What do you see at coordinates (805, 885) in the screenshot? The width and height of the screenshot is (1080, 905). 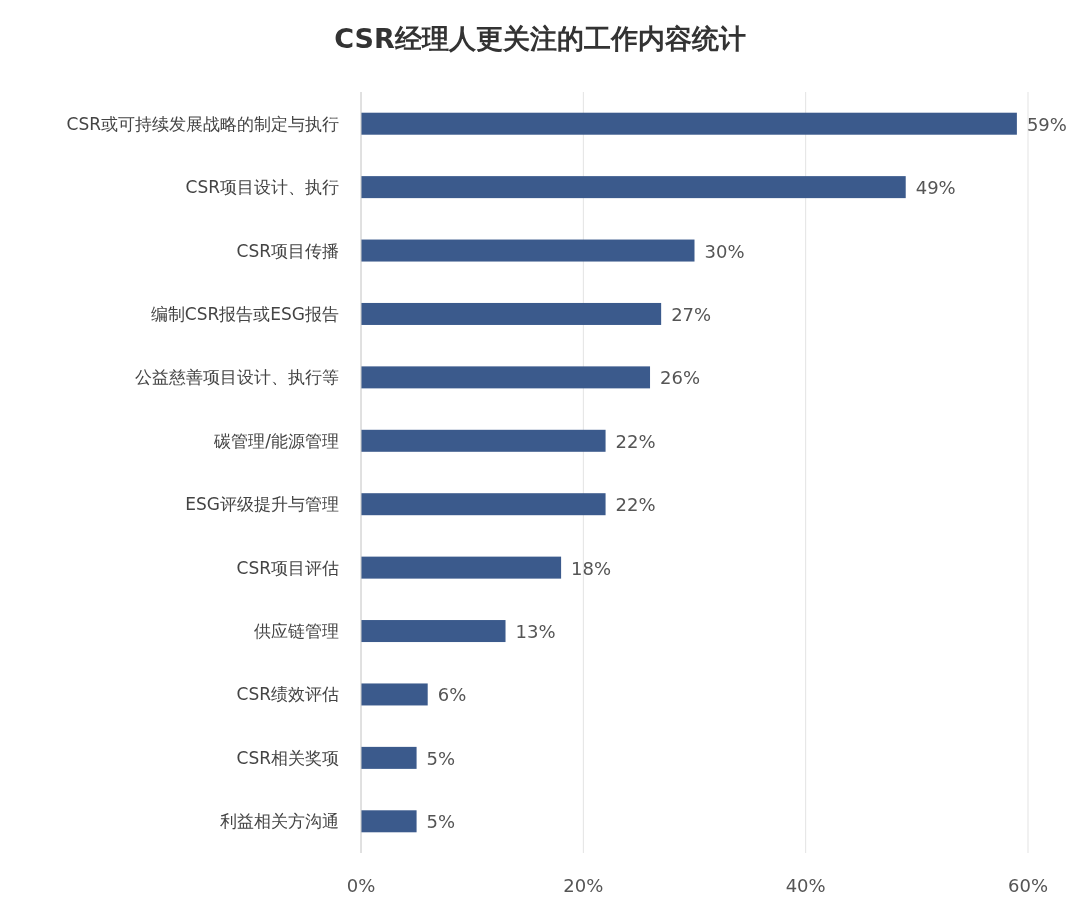 I see `x-tick-label: 40%` at bounding box center [805, 885].